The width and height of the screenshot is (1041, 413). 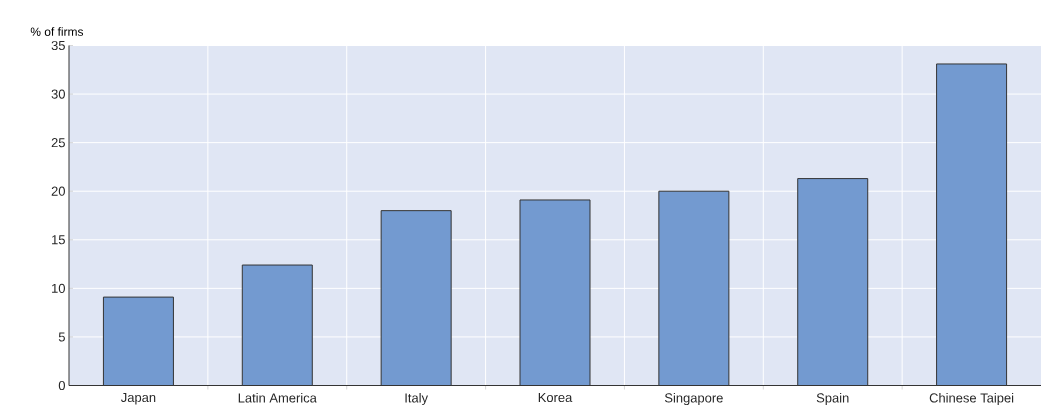 What do you see at coordinates (61, 385) in the screenshot?
I see `y-tick-label: 0` at bounding box center [61, 385].